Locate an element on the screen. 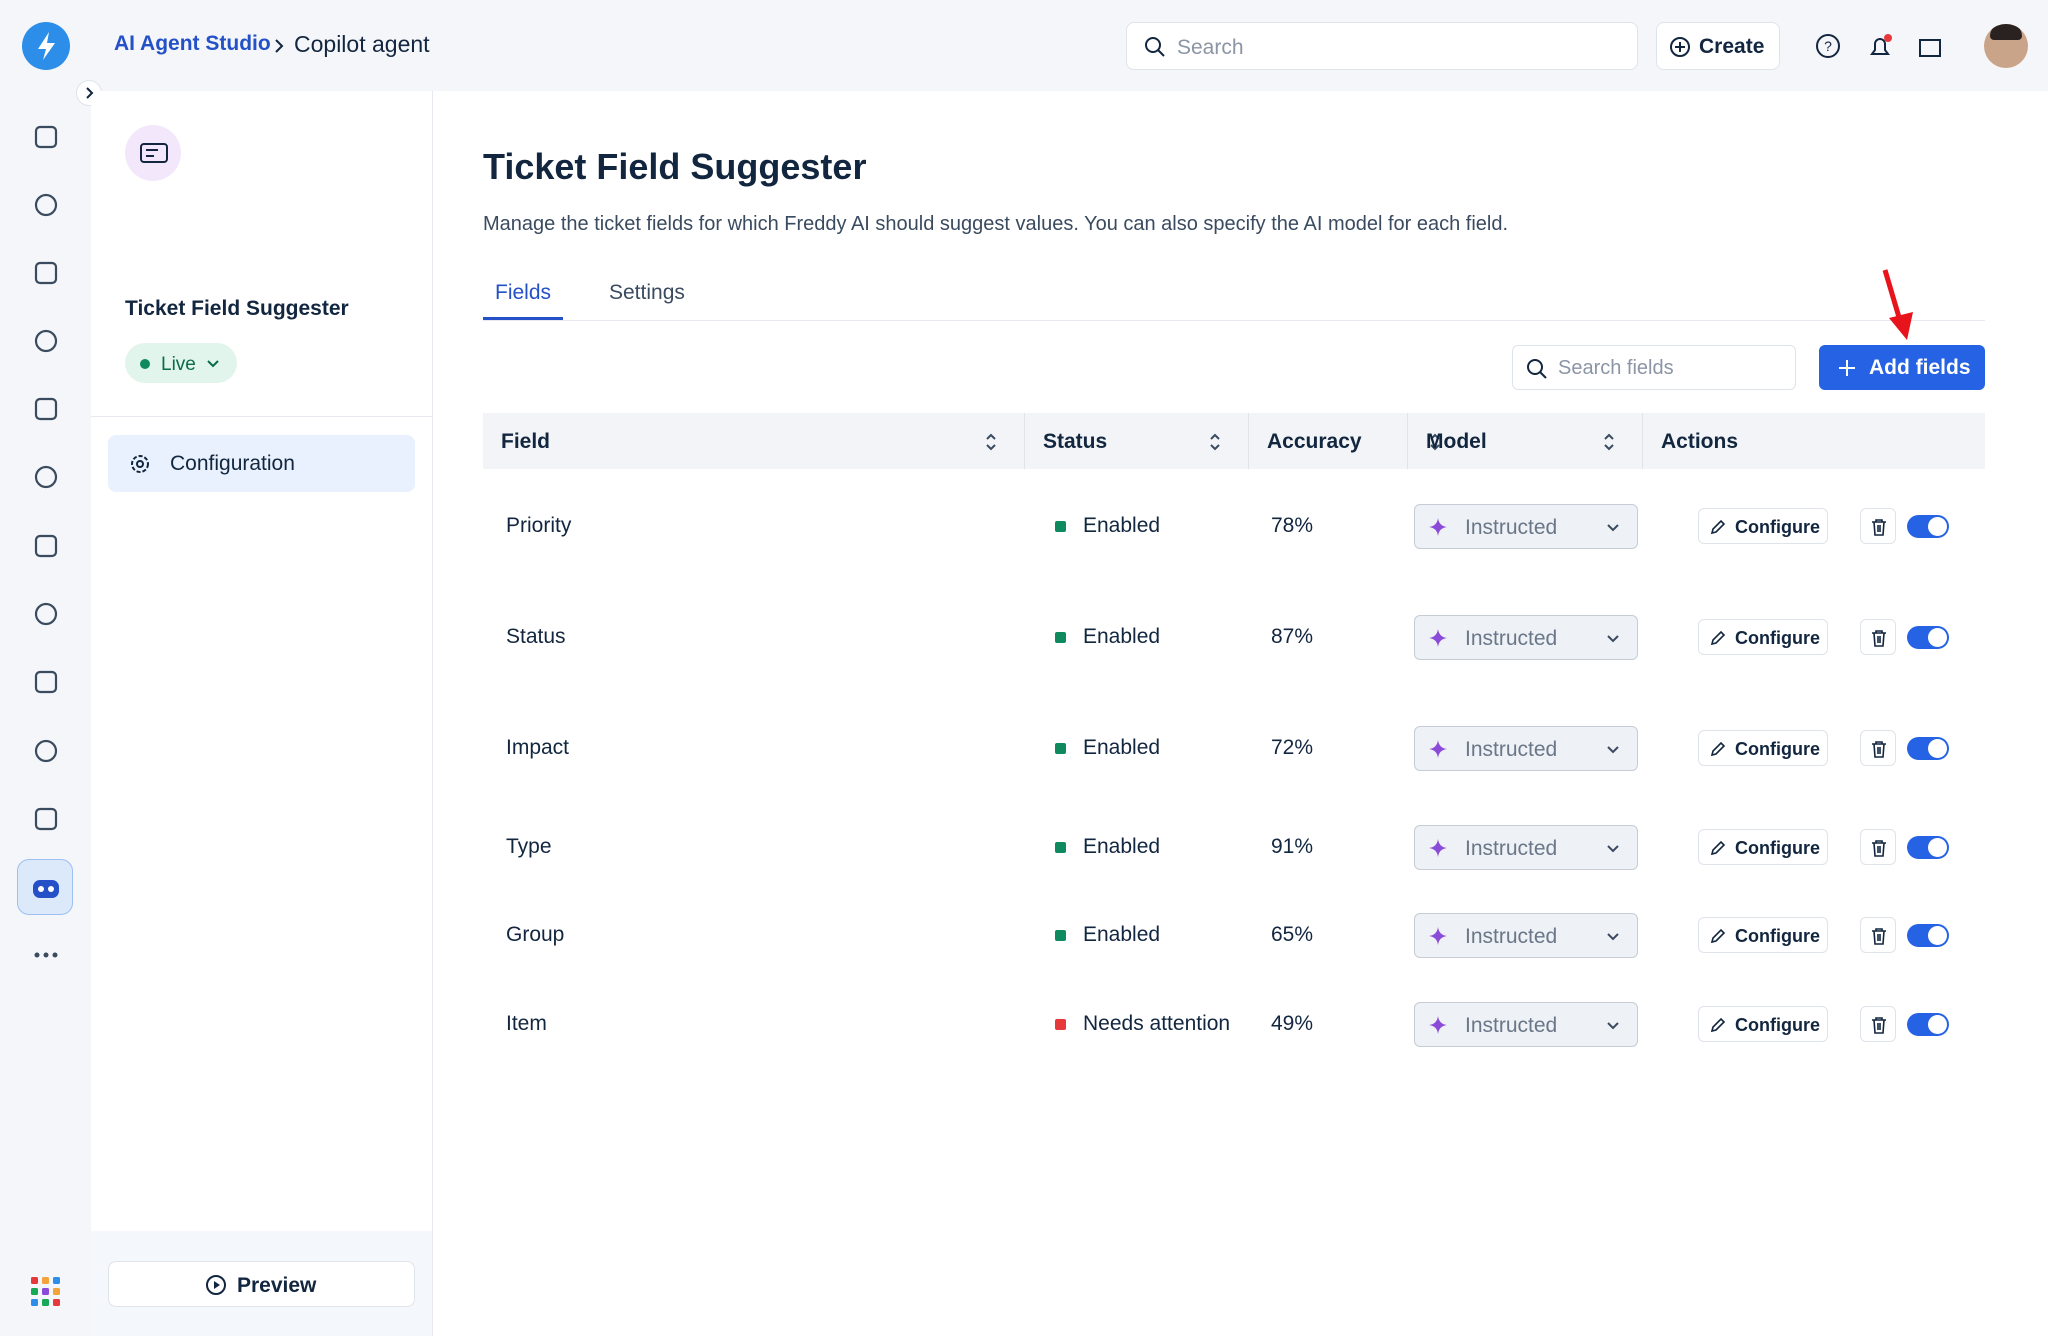  annotation-arrow is located at coordinates (1897, 304).